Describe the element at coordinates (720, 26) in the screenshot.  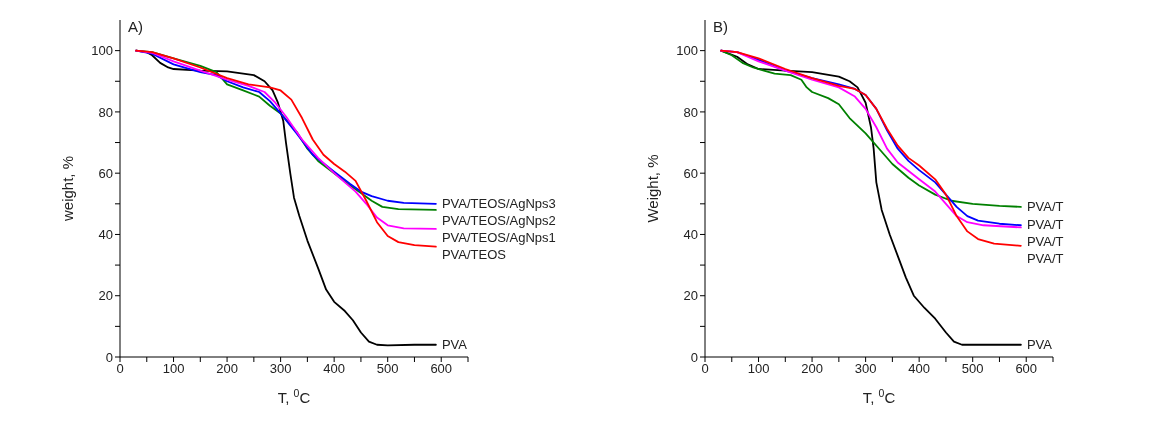
I see `annotation: B)` at that location.